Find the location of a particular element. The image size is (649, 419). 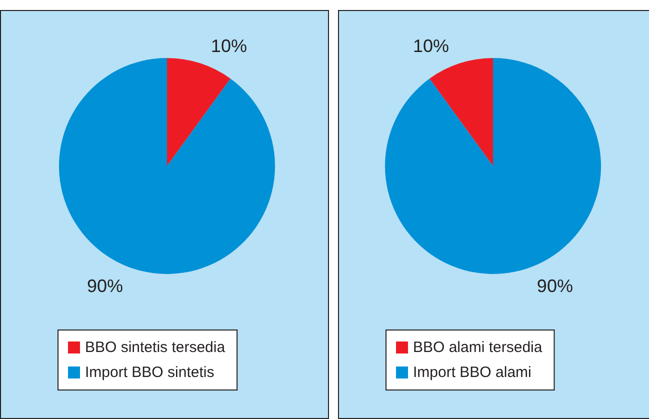

legend-label: Import BBO alami is located at coordinates (472, 372).